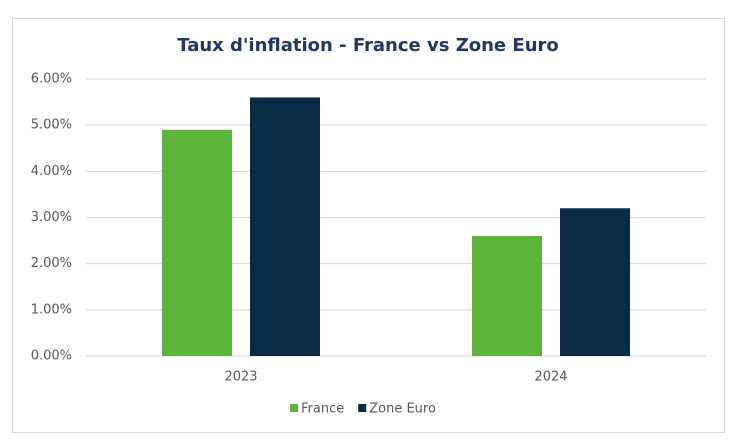 This screenshot has height=444, width=739. I want to click on y-tick-label: 1.00%, so click(51, 309).